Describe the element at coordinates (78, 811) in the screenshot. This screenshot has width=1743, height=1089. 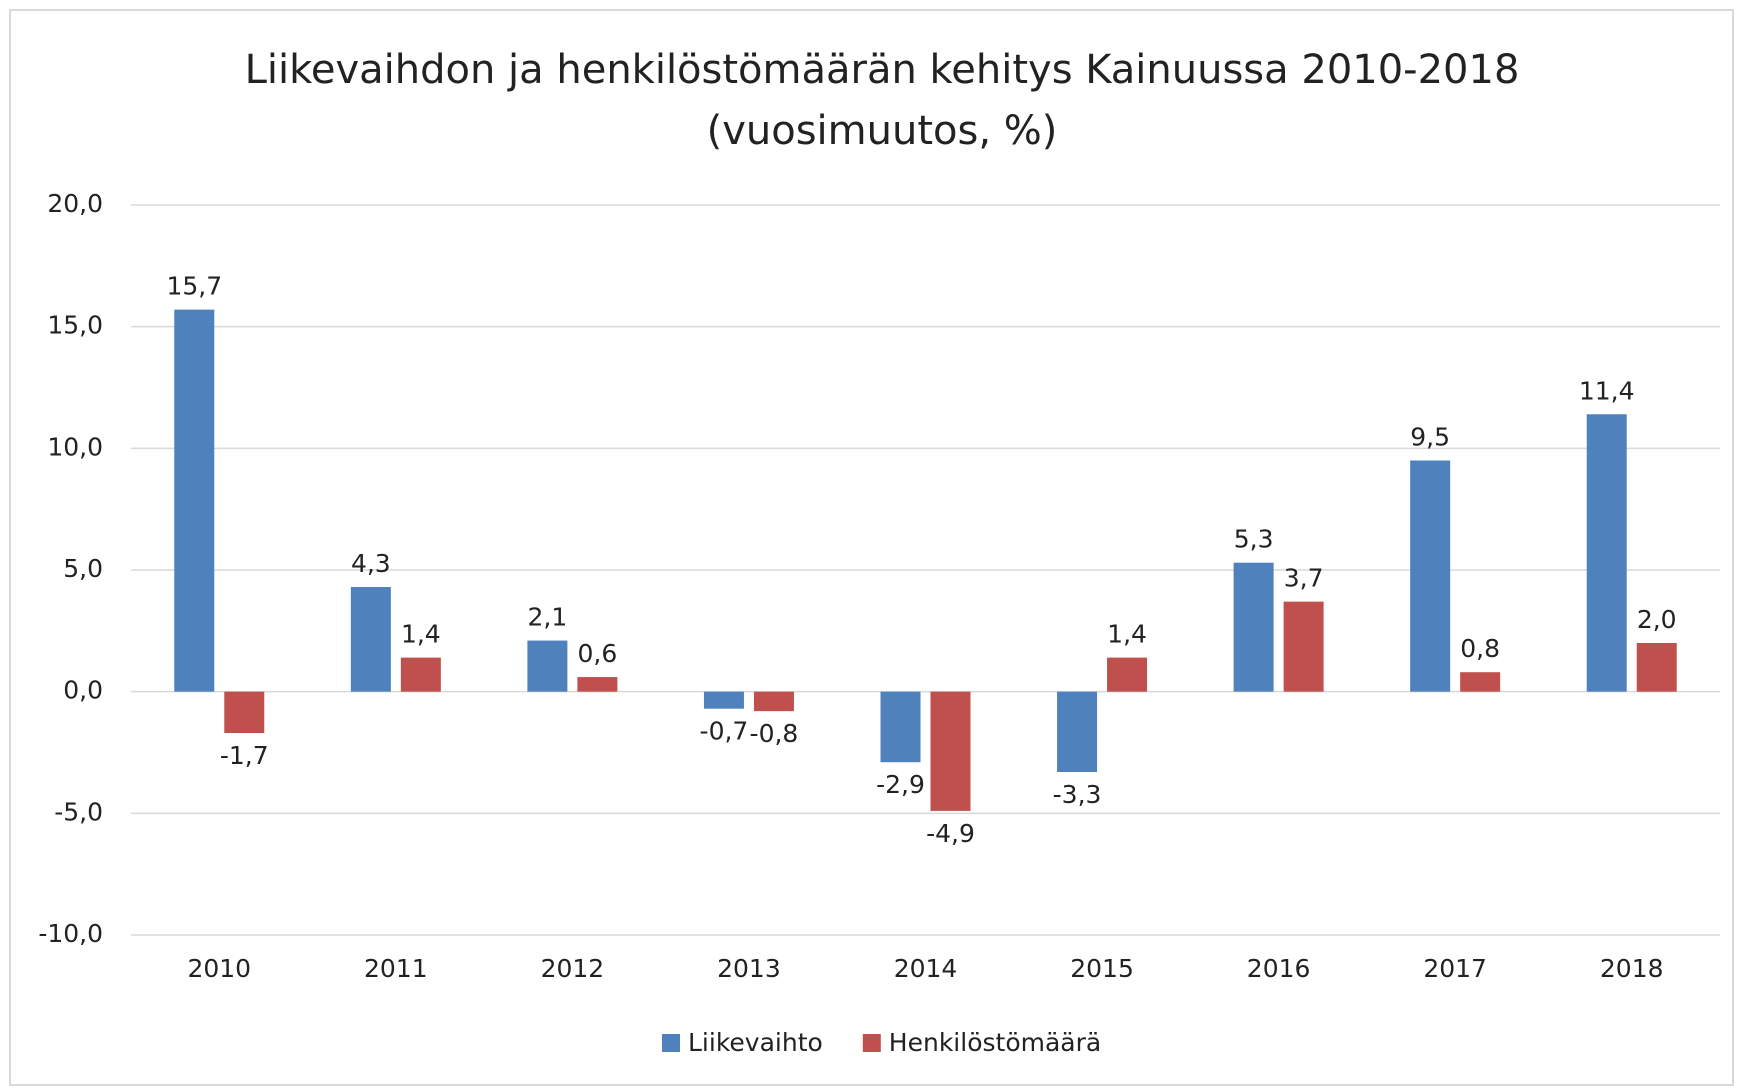
I see `y-tick-label: -5,0` at that location.